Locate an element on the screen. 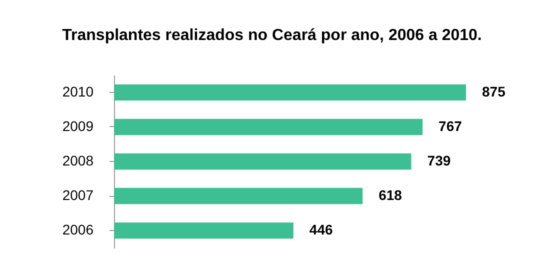 This screenshot has height=274, width=555. y-tick-label: 2010 is located at coordinates (78, 91).